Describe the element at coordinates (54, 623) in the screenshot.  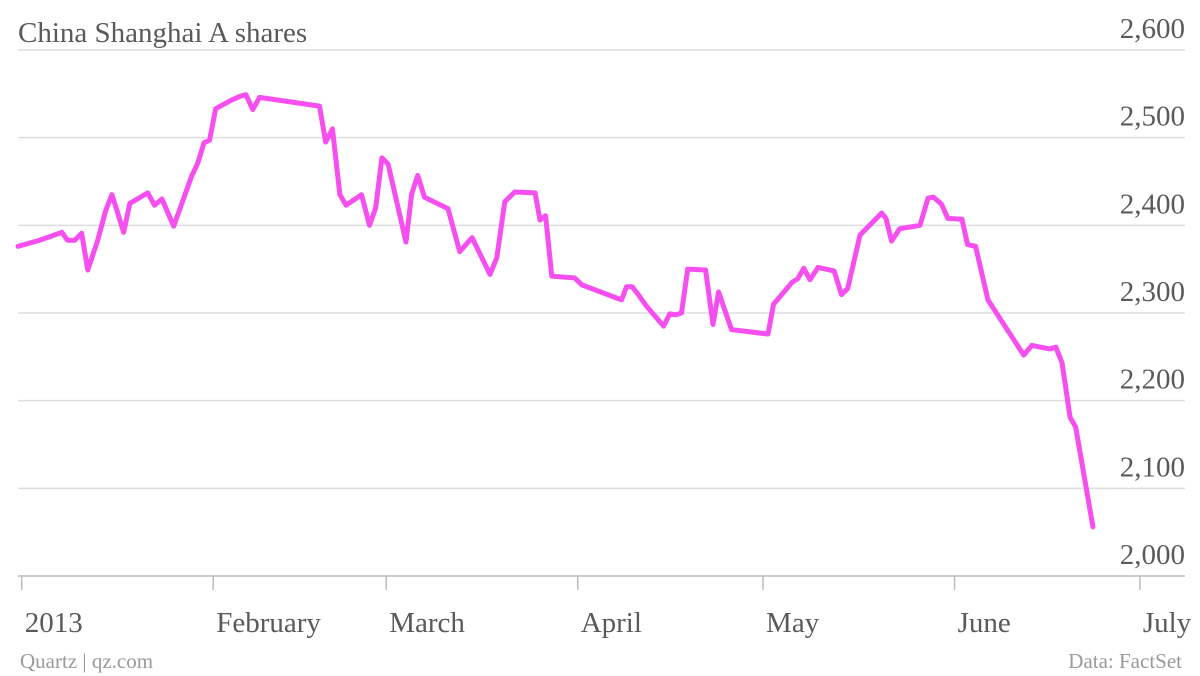
I see `x-tick-label: 2013` at that location.